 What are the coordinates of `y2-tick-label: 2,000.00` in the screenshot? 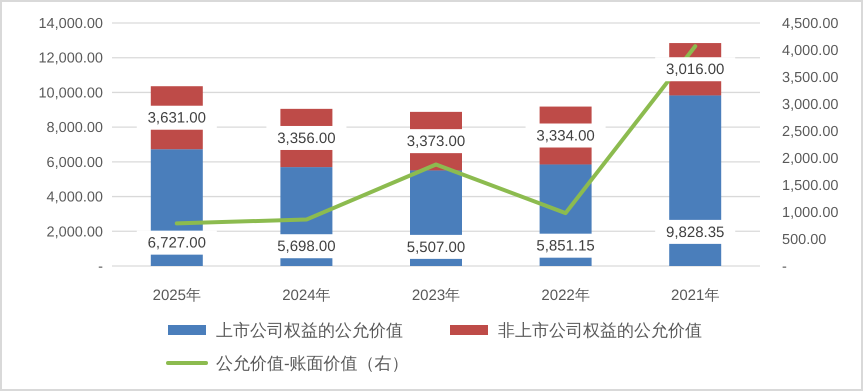 It's located at (810, 159).